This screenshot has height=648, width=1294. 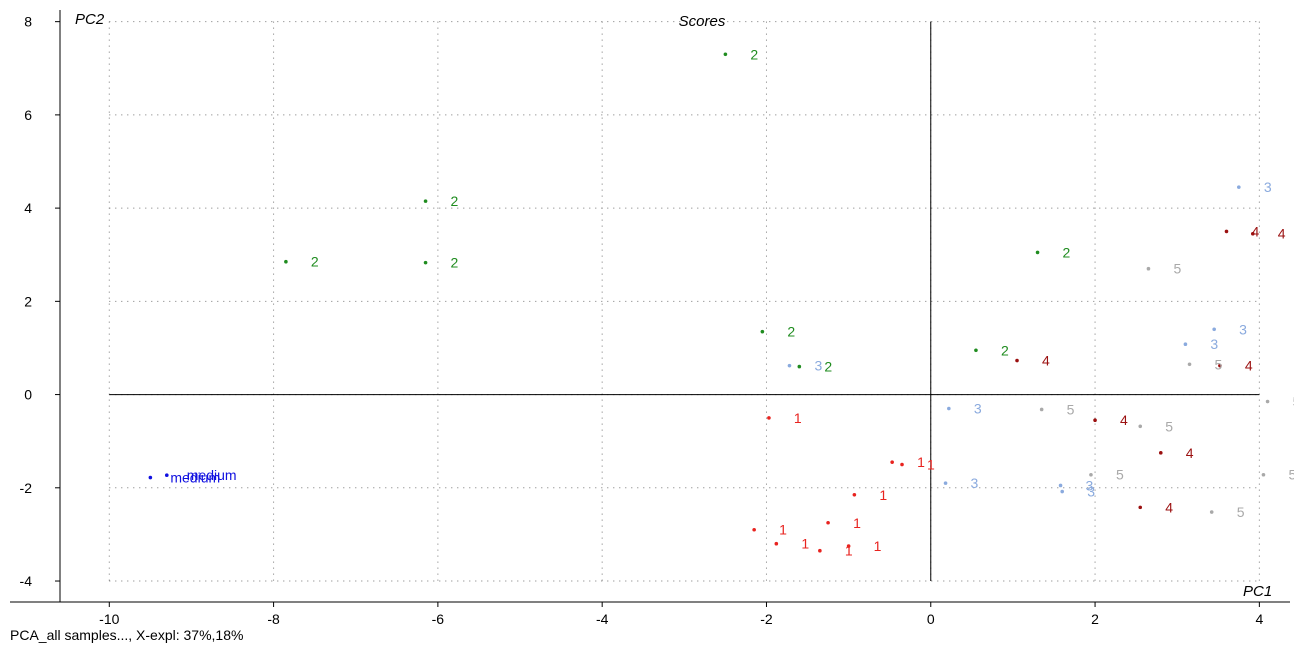 What do you see at coordinates (273, 619) in the screenshot?
I see `x-tick-label: -8` at bounding box center [273, 619].